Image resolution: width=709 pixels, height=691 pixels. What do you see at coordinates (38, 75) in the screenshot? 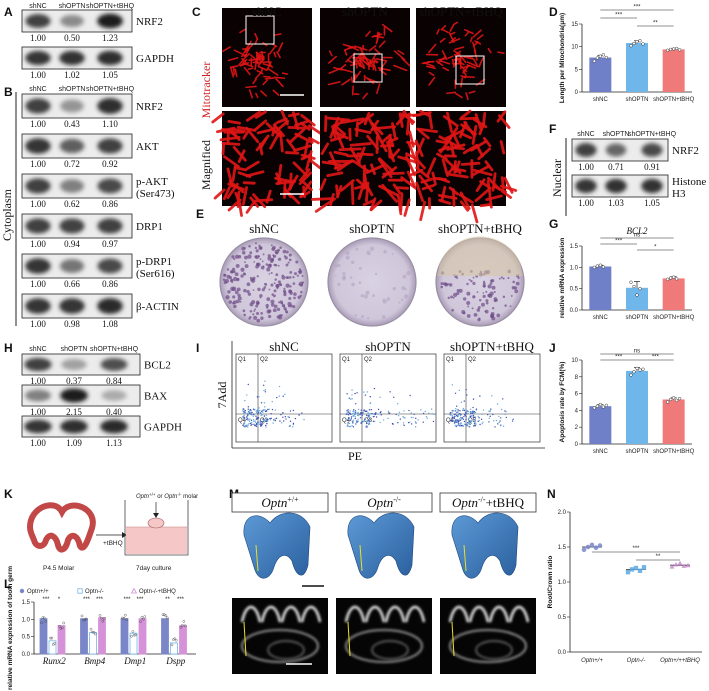
I see `band-value: 1.00` at bounding box center [38, 75].